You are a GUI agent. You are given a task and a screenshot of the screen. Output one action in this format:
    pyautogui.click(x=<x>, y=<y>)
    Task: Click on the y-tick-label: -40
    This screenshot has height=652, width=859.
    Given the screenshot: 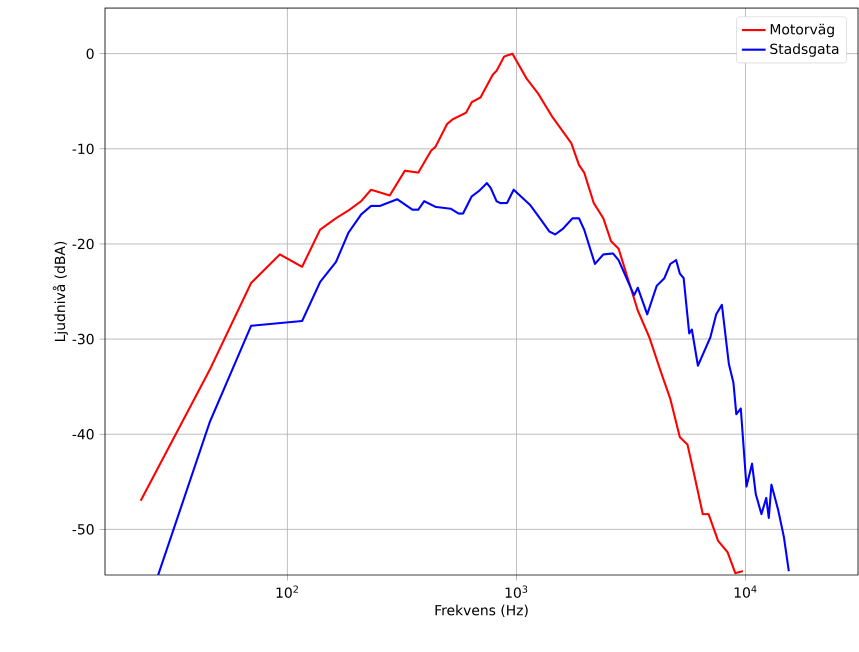 What is the action you would take?
    pyautogui.click(x=83, y=434)
    